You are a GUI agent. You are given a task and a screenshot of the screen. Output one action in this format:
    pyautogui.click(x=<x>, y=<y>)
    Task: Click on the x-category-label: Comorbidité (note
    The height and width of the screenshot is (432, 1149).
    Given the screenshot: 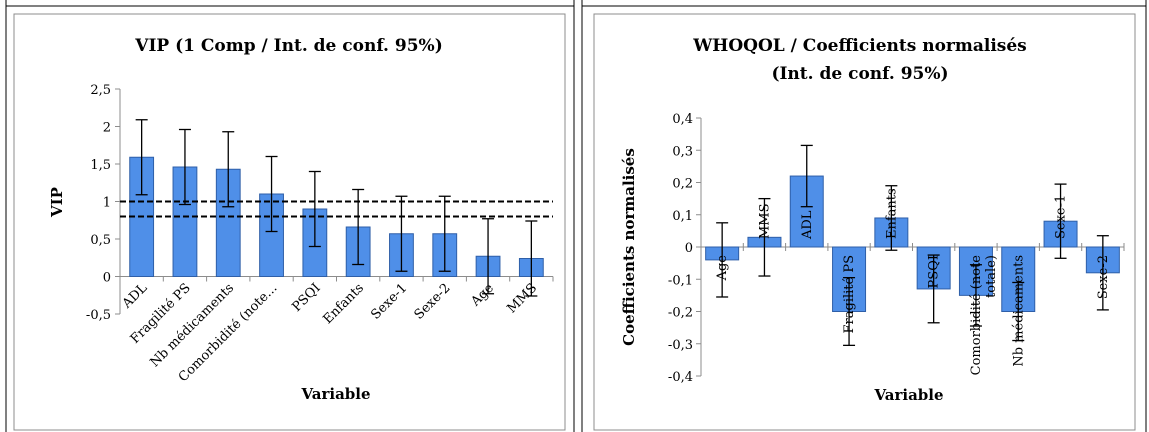 What is the action you would take?
    pyautogui.click(x=976, y=315)
    